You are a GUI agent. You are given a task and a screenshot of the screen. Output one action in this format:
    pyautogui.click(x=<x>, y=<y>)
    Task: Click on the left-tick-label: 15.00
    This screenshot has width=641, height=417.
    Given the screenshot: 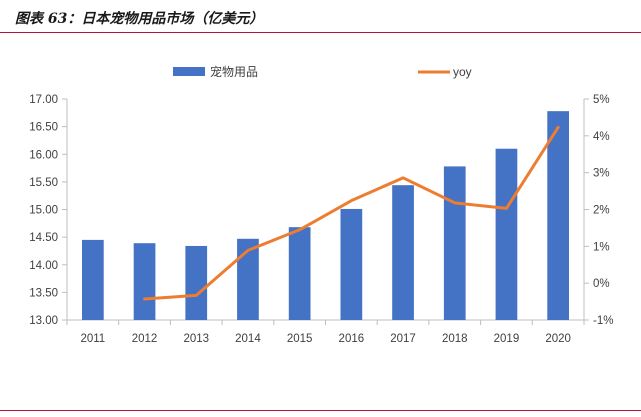 What is the action you would take?
    pyautogui.click(x=43, y=211)
    